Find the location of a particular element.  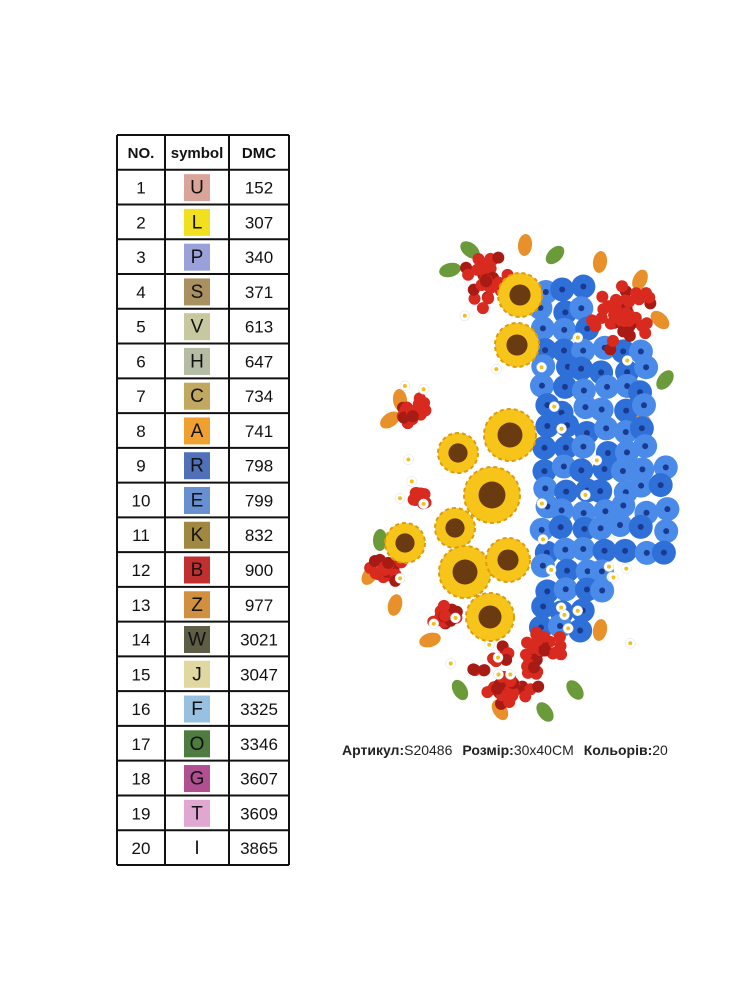

caption: Артикул:S20486 Розмір:30x40CM Кольорів:20 is located at coordinates (505, 750).